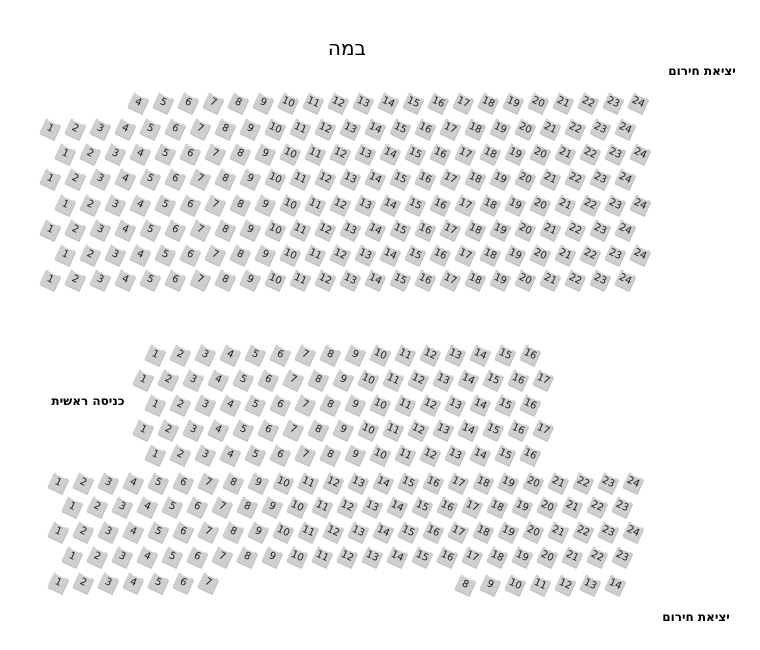 Image resolution: width=760 pixels, height=650 pixels. I want to click on seat: 20, so click(547, 557).